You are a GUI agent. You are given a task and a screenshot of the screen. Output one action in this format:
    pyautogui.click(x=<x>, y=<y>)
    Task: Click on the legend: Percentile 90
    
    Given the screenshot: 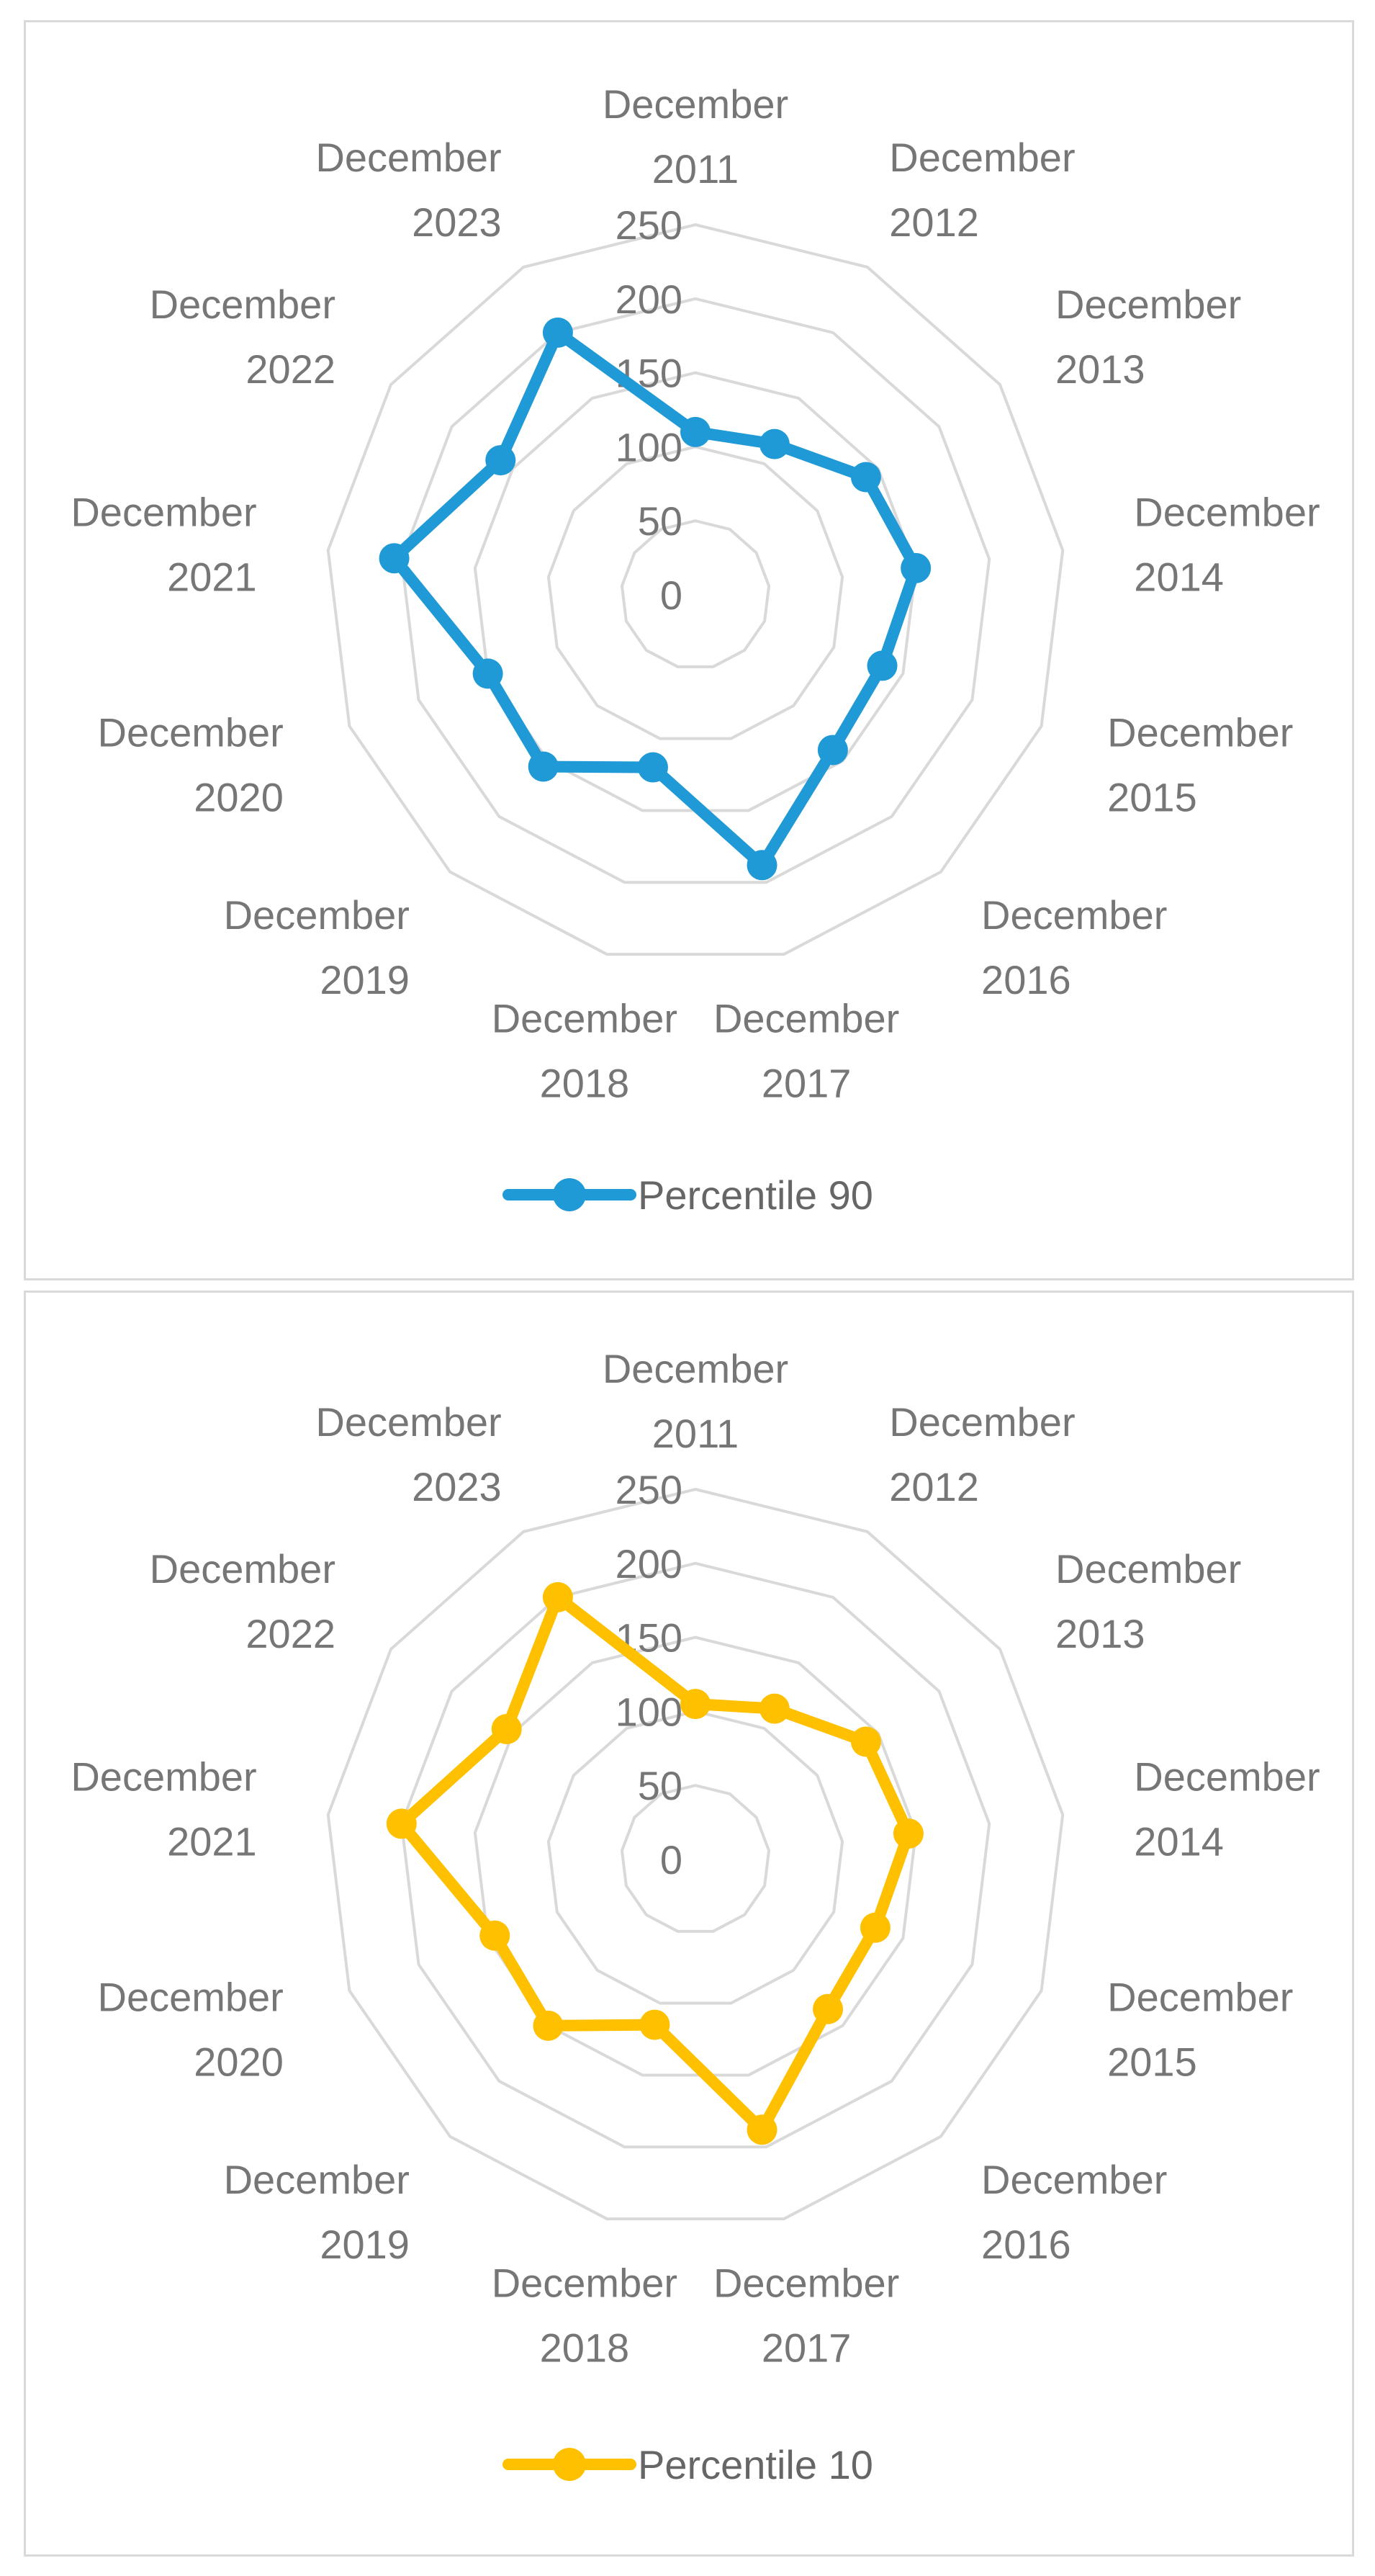 What is the action you would take?
    pyautogui.click(x=687, y=1195)
    